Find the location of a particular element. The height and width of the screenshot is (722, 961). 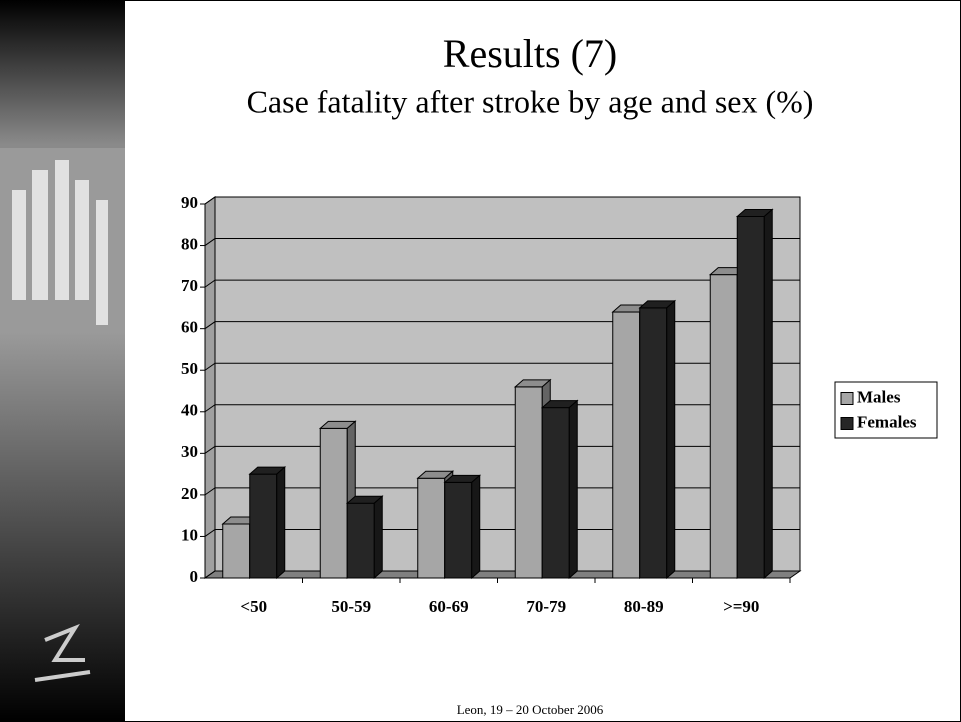

x-tick-label: >=90 is located at coordinates (741, 606).